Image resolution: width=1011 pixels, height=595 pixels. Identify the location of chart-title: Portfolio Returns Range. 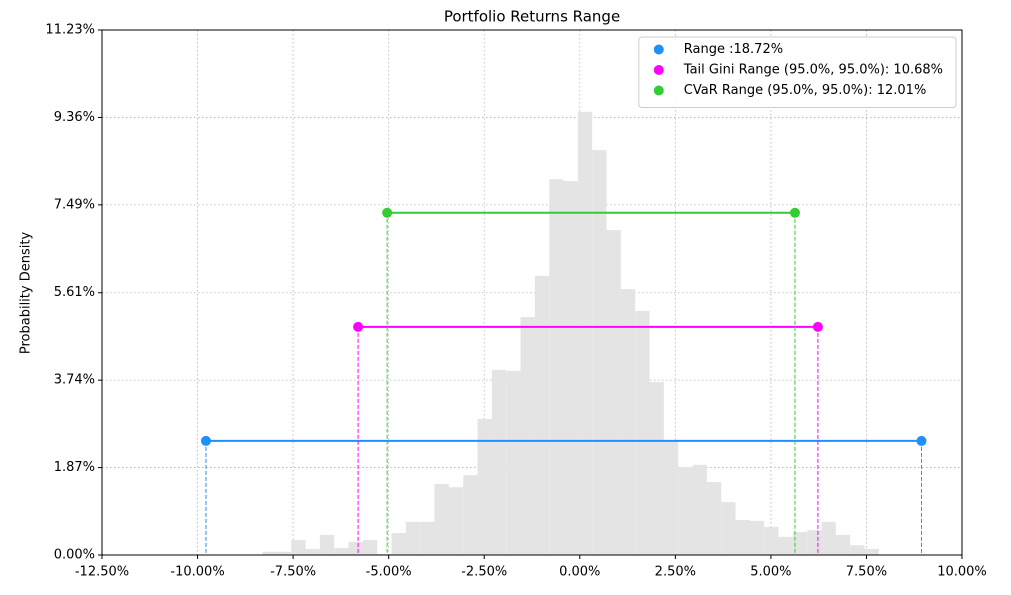
(532, 17).